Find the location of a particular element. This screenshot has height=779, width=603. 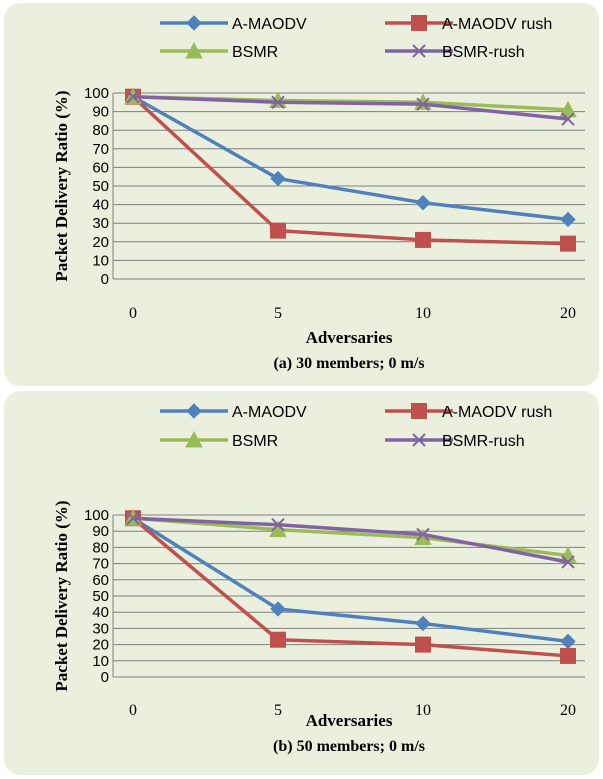

chart-caption: (b) 50 members; 0 m/s is located at coordinates (349, 746).